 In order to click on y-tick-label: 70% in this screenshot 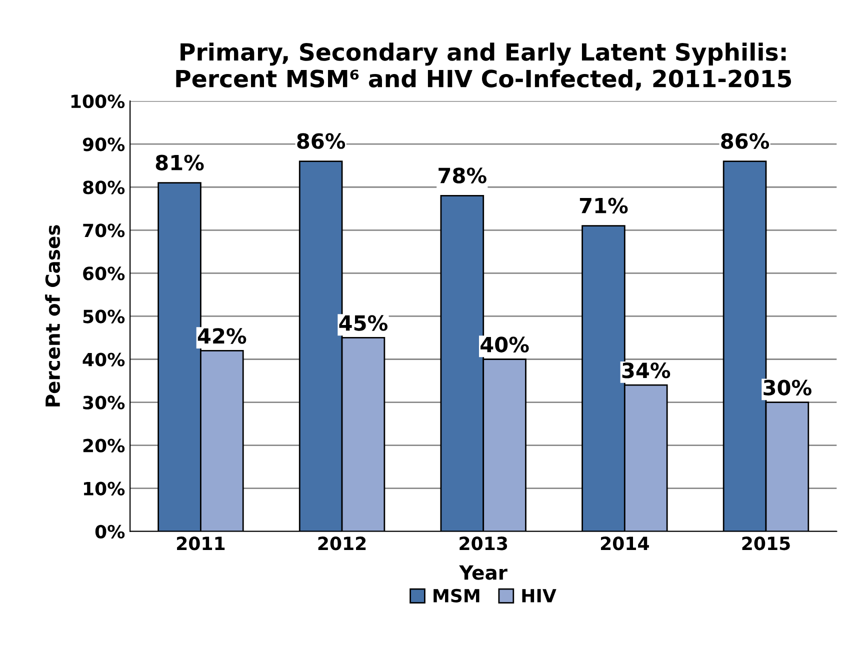, I will do `click(104, 231)`.